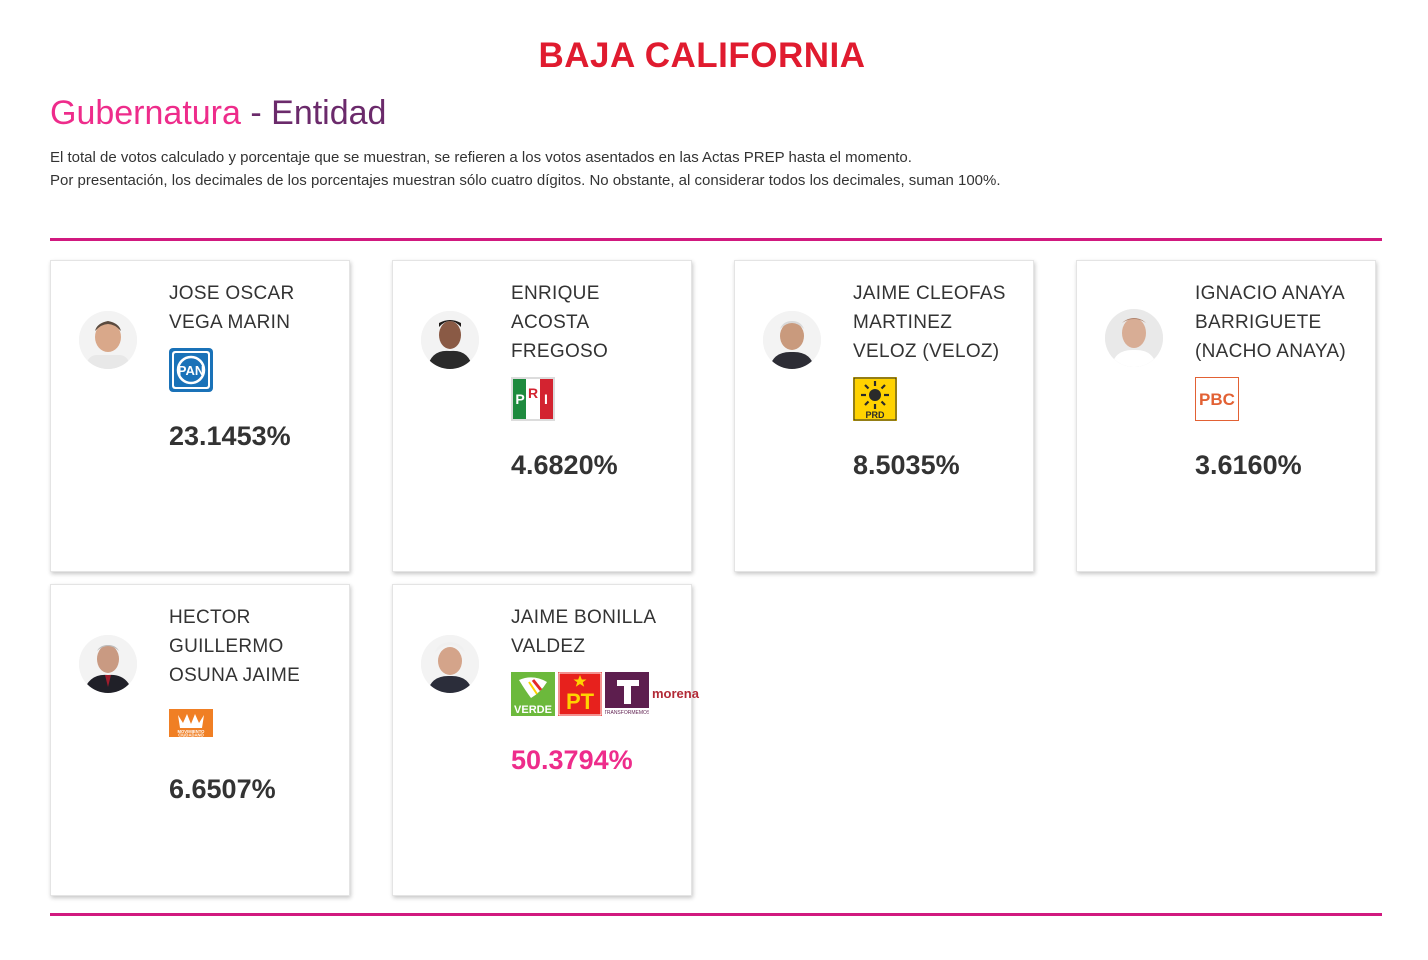 The height and width of the screenshot is (960, 1428). I want to click on svg-text: P, so click(519, 399).